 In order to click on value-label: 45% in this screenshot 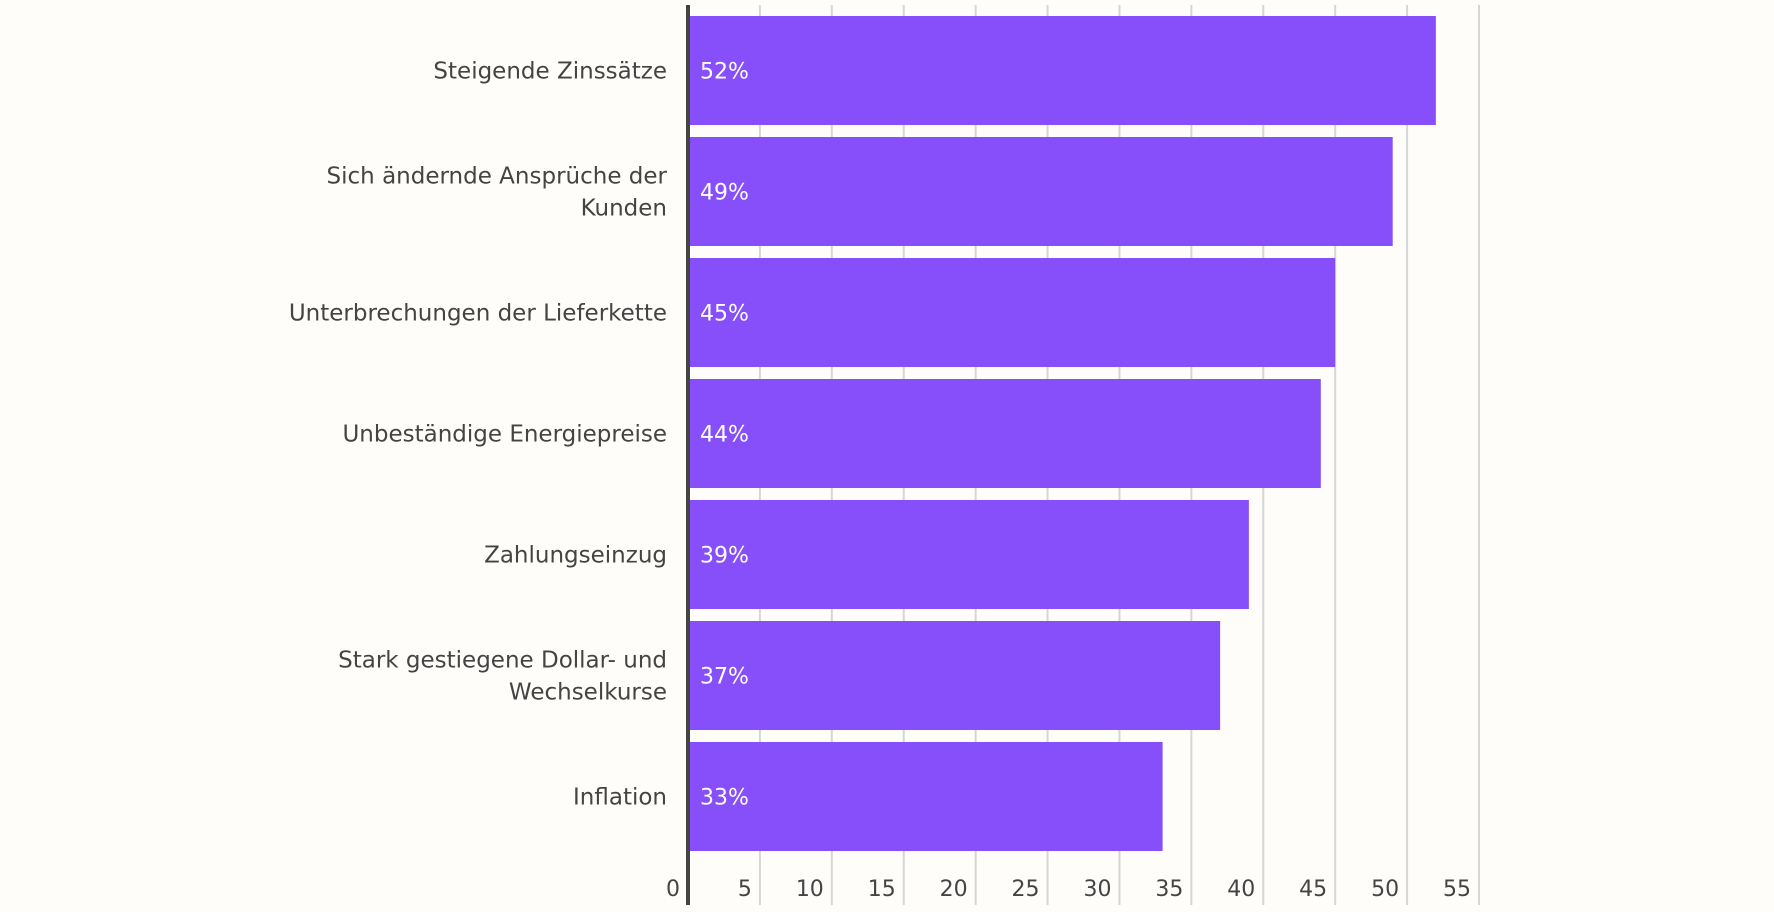, I will do `click(724, 314)`.